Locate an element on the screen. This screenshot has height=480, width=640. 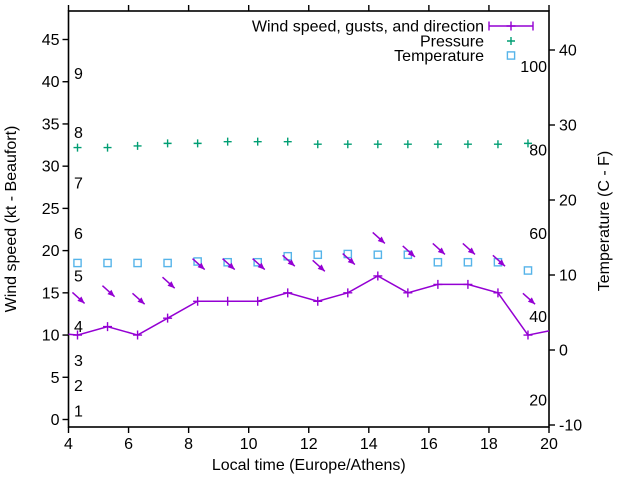
right-tick-label: 20 is located at coordinates (568, 201).